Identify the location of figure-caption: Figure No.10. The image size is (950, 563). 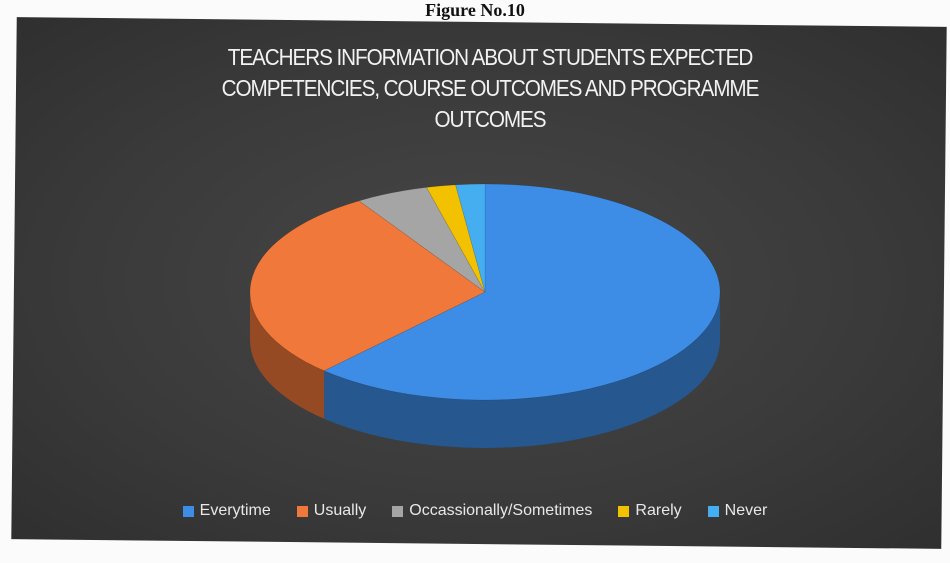
(475, 10).